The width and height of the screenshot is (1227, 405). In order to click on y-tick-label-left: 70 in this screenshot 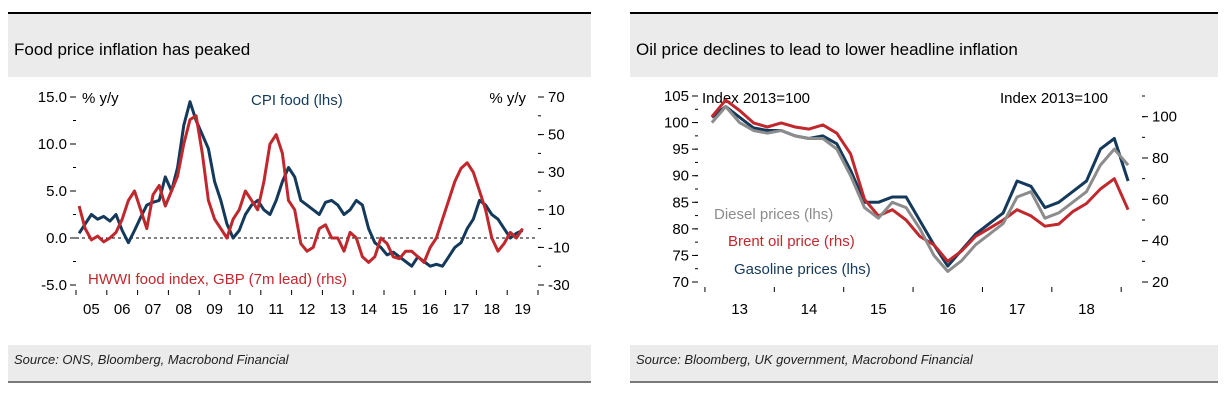, I will do `click(680, 282)`.